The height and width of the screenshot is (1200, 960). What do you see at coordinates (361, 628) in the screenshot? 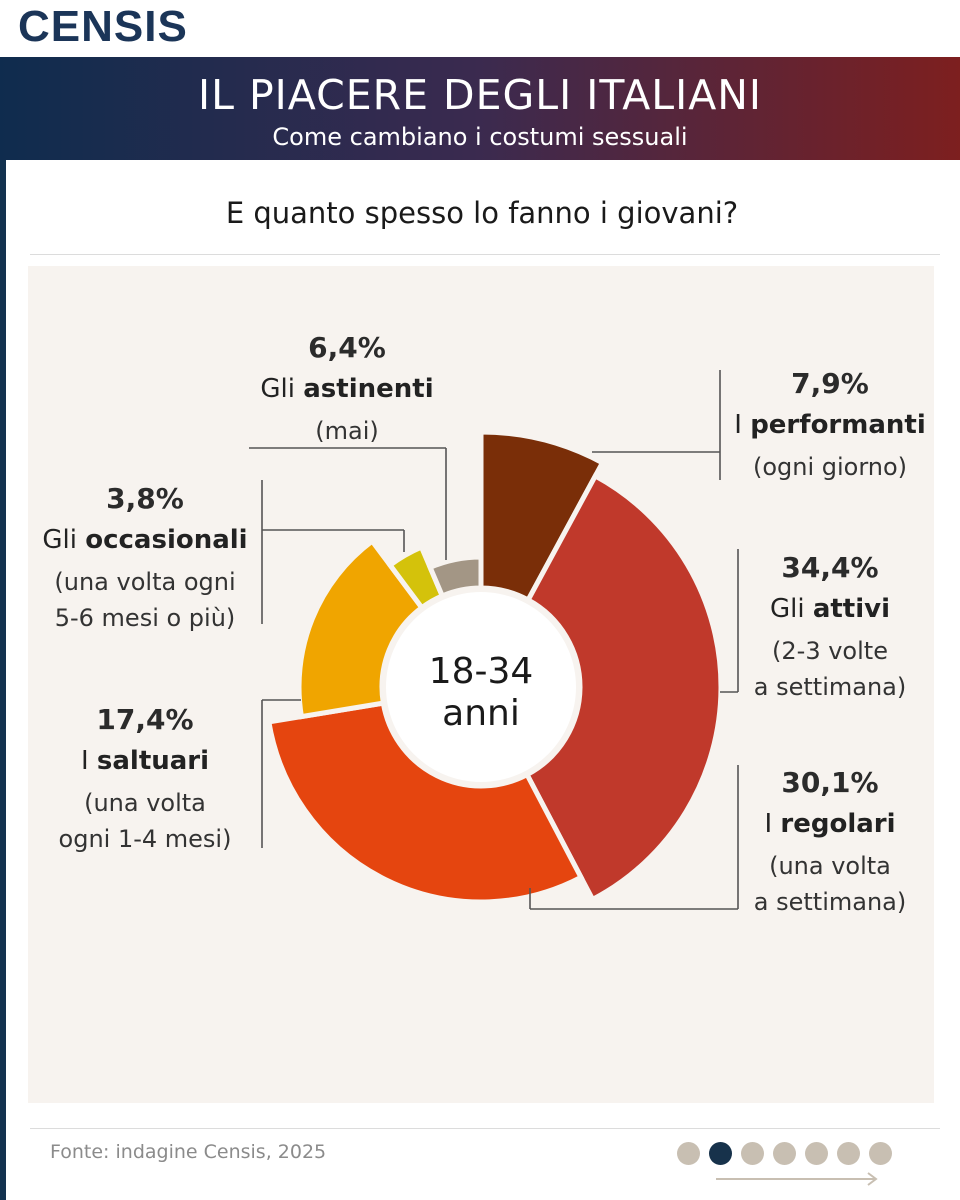
I see `slice-saltuari` at bounding box center [361, 628].